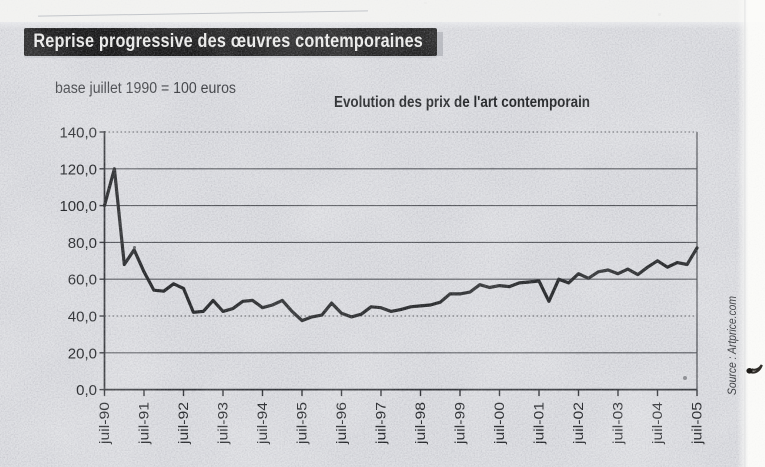 This screenshot has height=467, width=765. I want to click on chart-base-note: base juillet 1990 = 100 euros, so click(145, 88).